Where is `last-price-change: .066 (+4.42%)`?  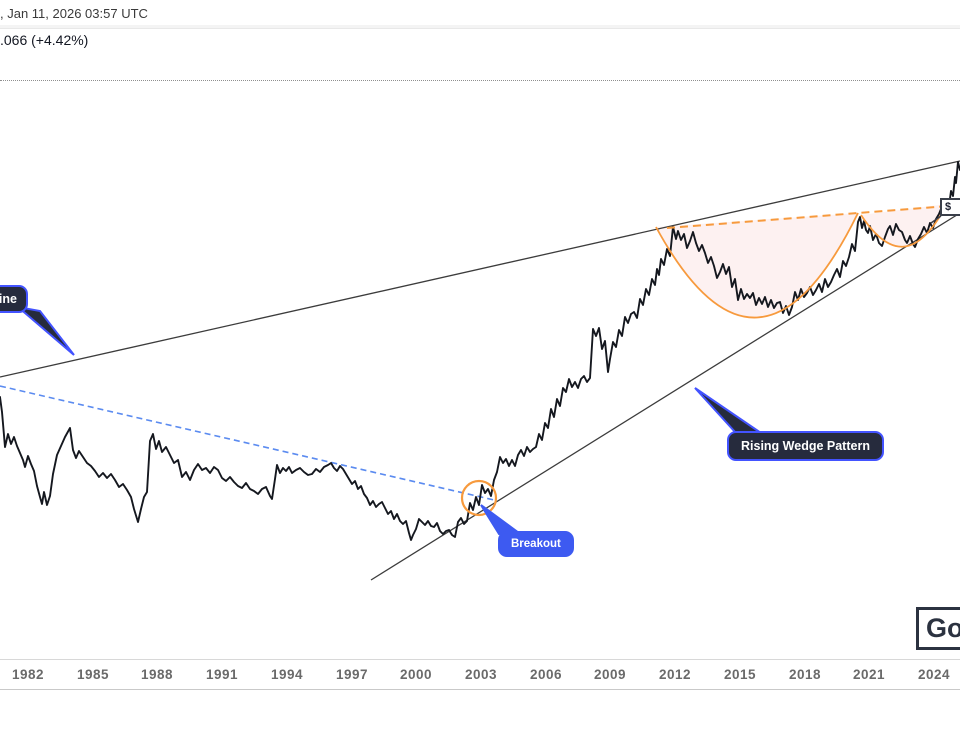
last-price-change: .066 (+4.42%) is located at coordinates (44, 40).